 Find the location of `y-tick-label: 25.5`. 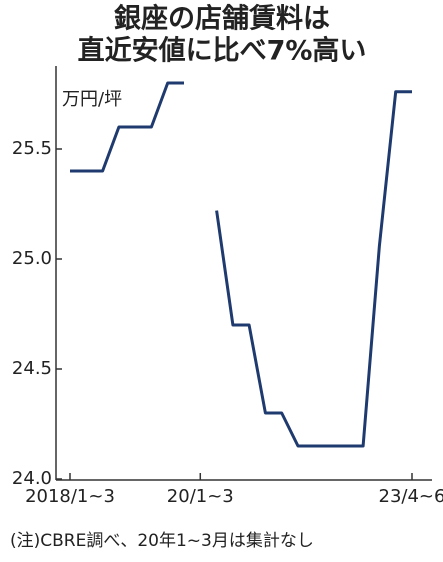

y-tick-label: 25.5 is located at coordinates (32, 148).